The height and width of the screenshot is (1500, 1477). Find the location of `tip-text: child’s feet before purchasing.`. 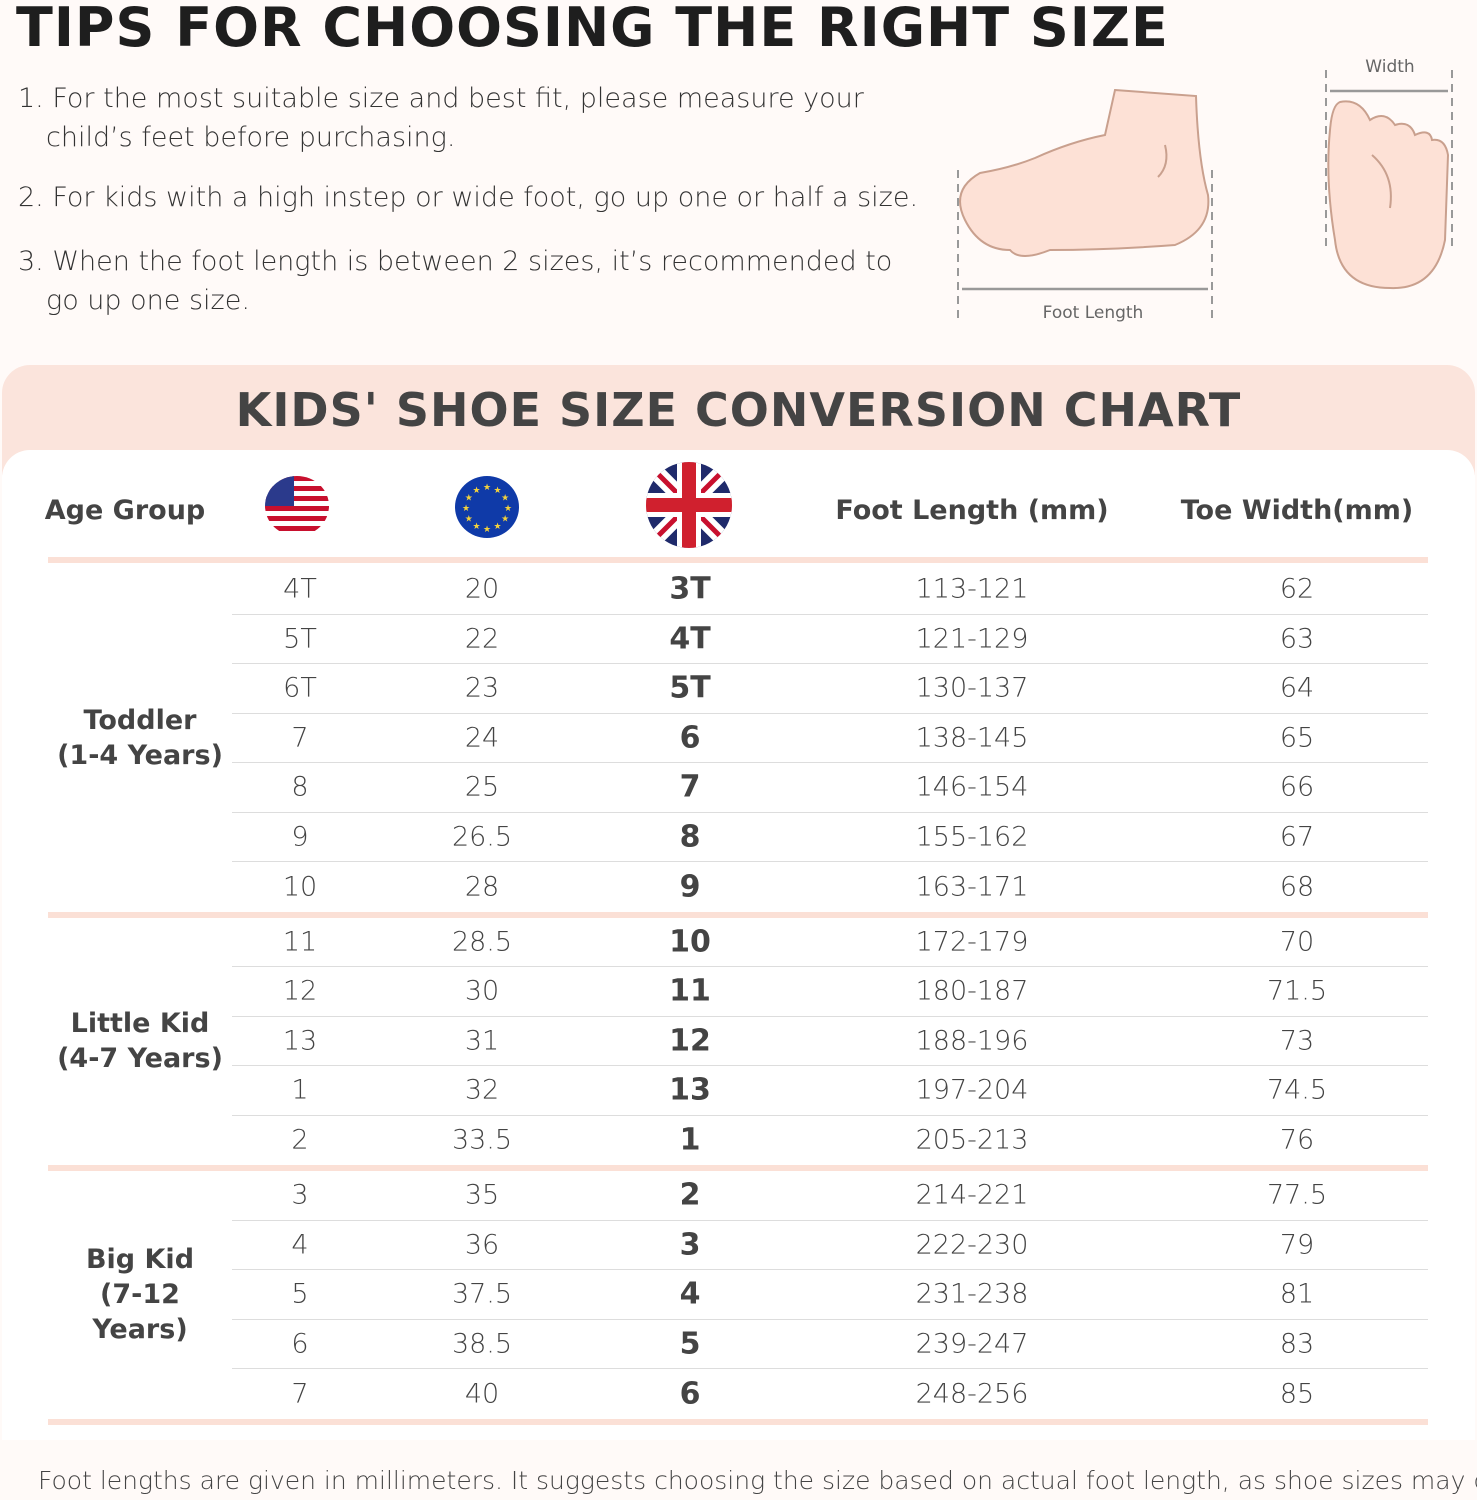

tip-text: child’s feet before purchasing. is located at coordinates (251, 137).